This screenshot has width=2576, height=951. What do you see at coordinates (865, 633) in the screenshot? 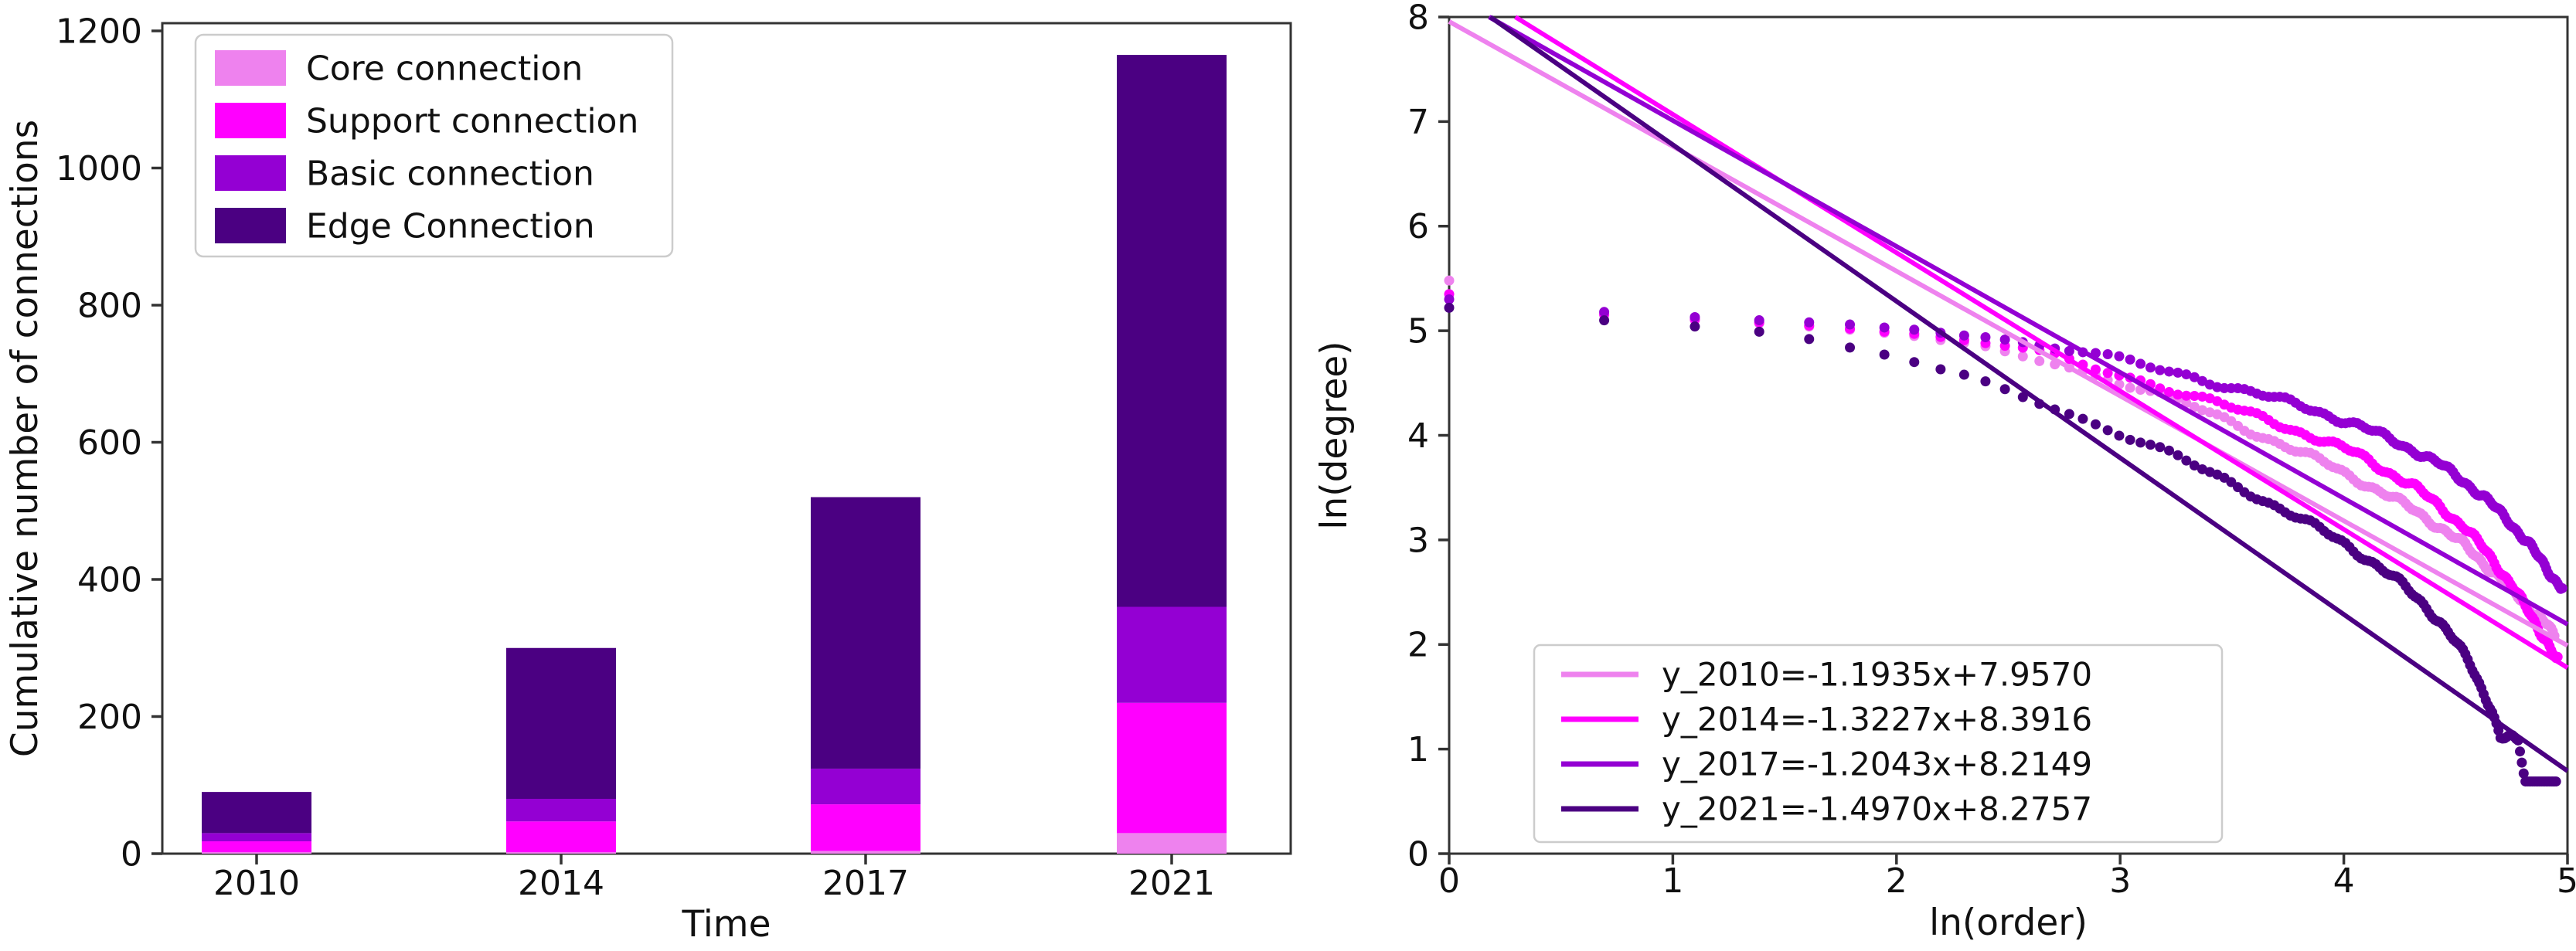
I see `bar-segment-2017-edge-connection` at bounding box center [865, 633].